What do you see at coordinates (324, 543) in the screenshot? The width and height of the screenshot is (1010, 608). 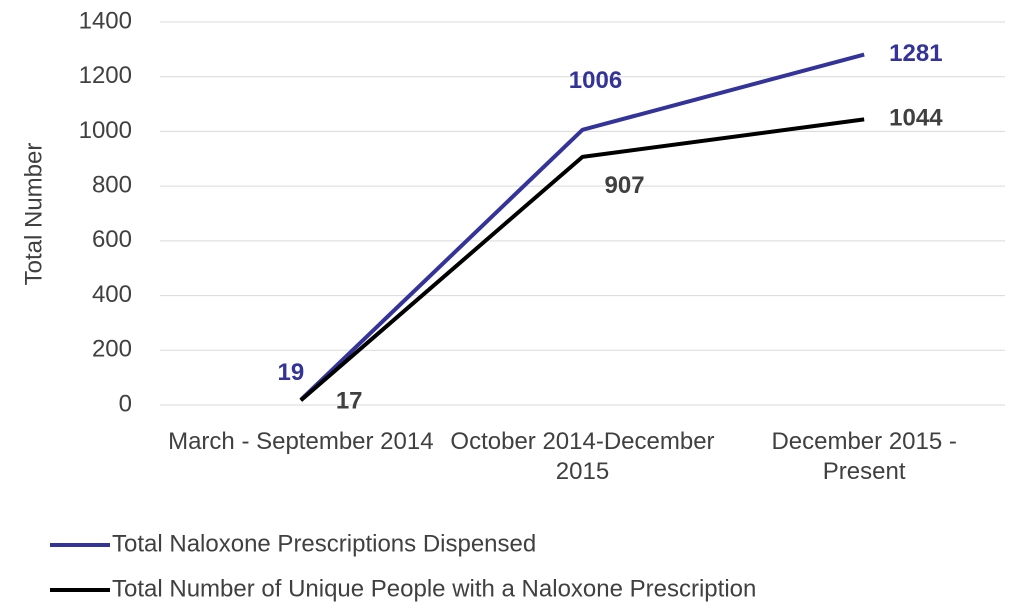 I see `legend-label: Total Naloxone Prescriptions Dispensed` at bounding box center [324, 543].